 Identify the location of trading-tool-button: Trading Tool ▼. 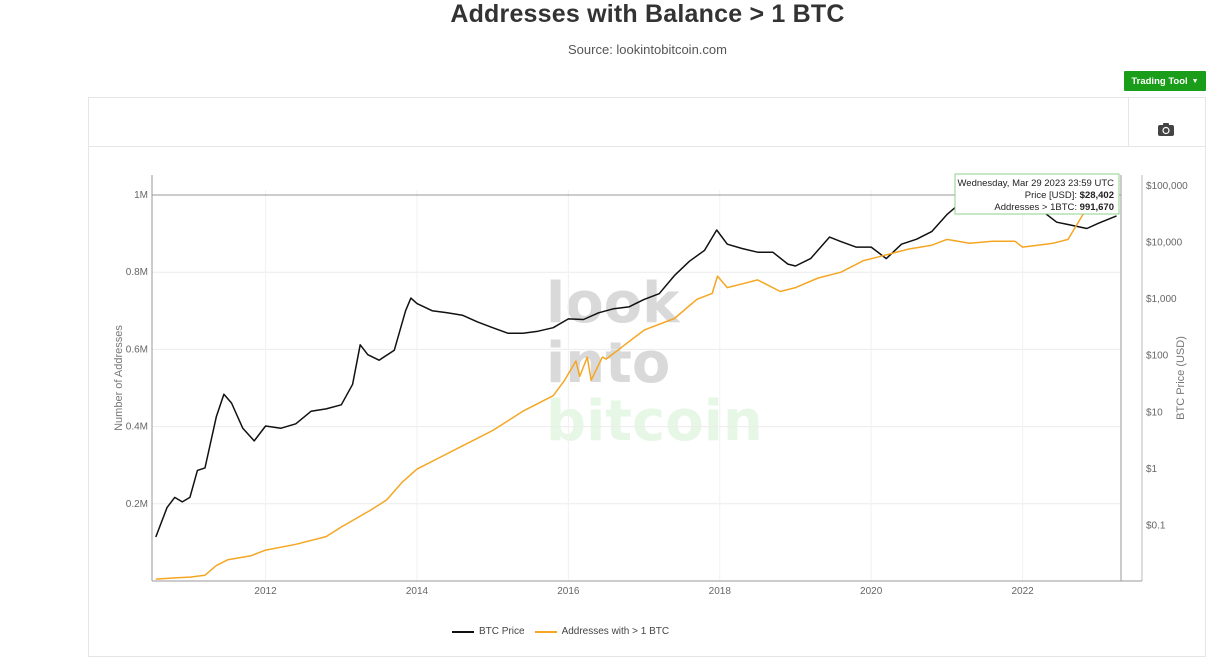
(1165, 81).